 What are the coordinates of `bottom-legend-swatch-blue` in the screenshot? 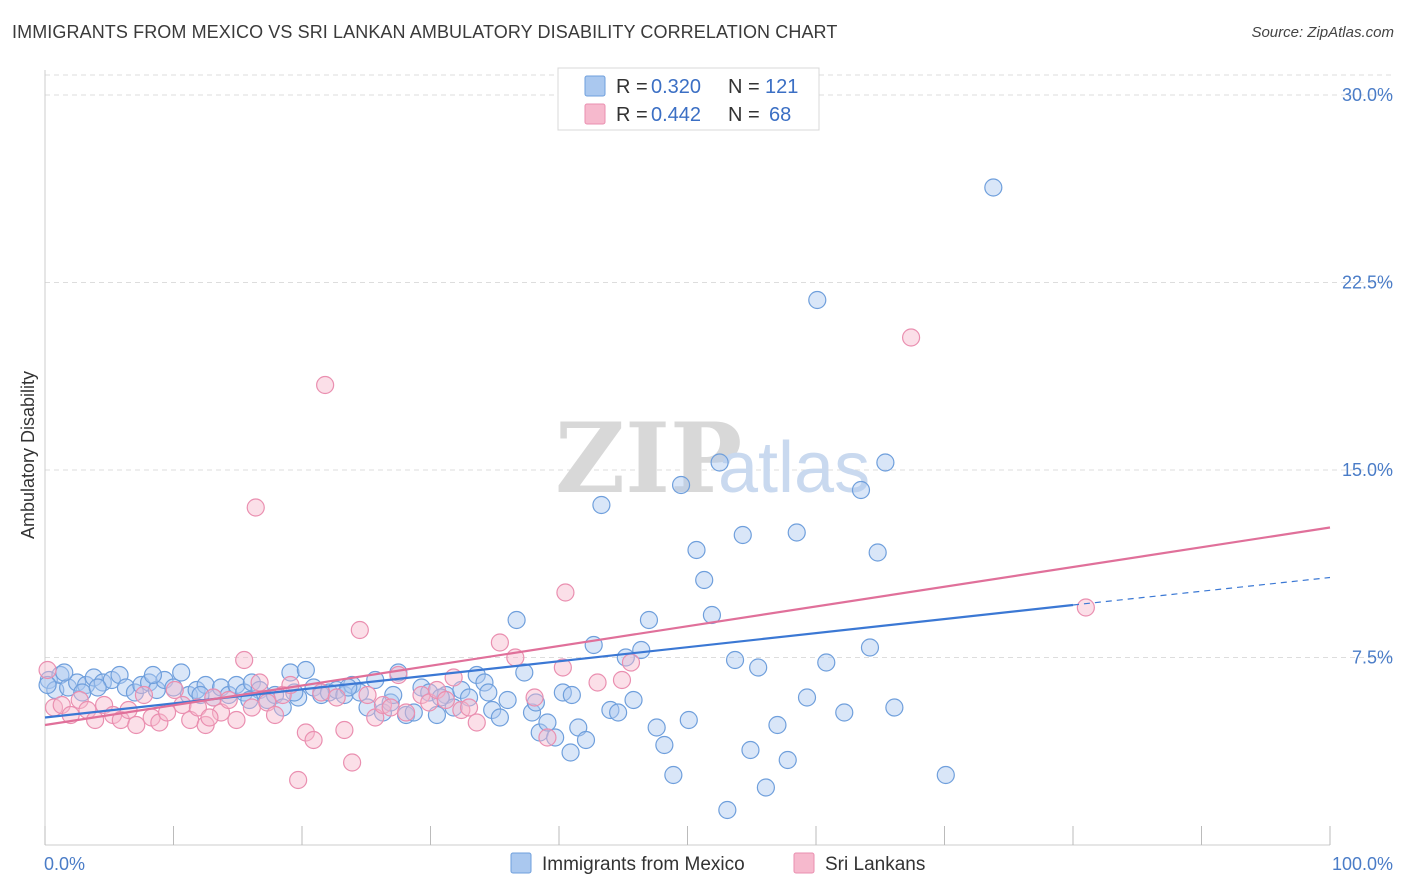 It's located at (521, 863).